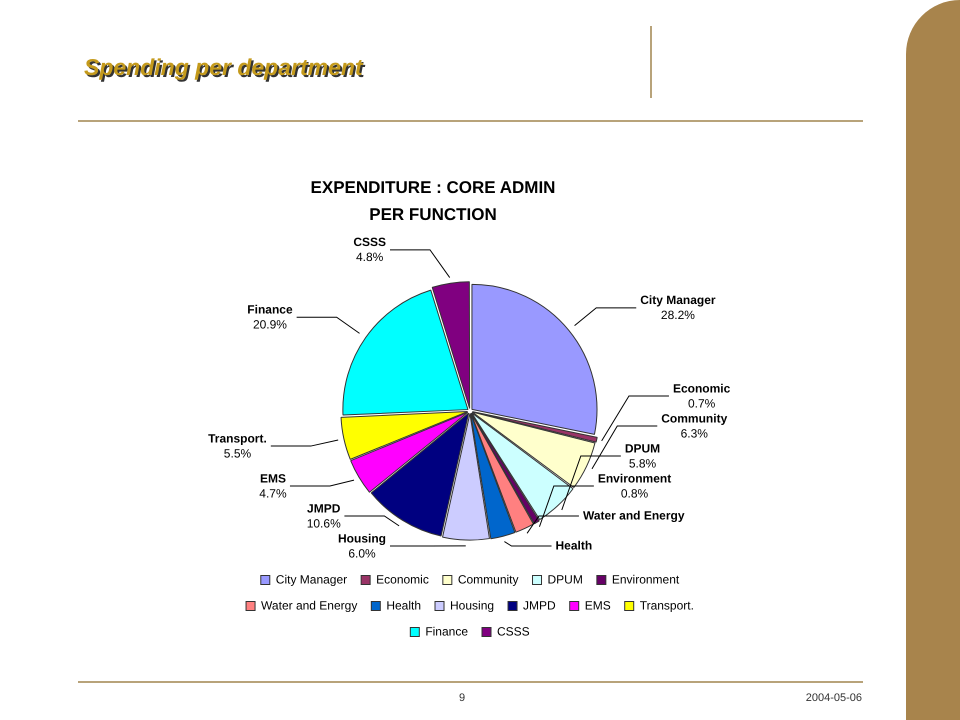 The height and width of the screenshot is (720, 960). What do you see at coordinates (678, 315) in the screenshot?
I see `data-label: 28.2%` at bounding box center [678, 315].